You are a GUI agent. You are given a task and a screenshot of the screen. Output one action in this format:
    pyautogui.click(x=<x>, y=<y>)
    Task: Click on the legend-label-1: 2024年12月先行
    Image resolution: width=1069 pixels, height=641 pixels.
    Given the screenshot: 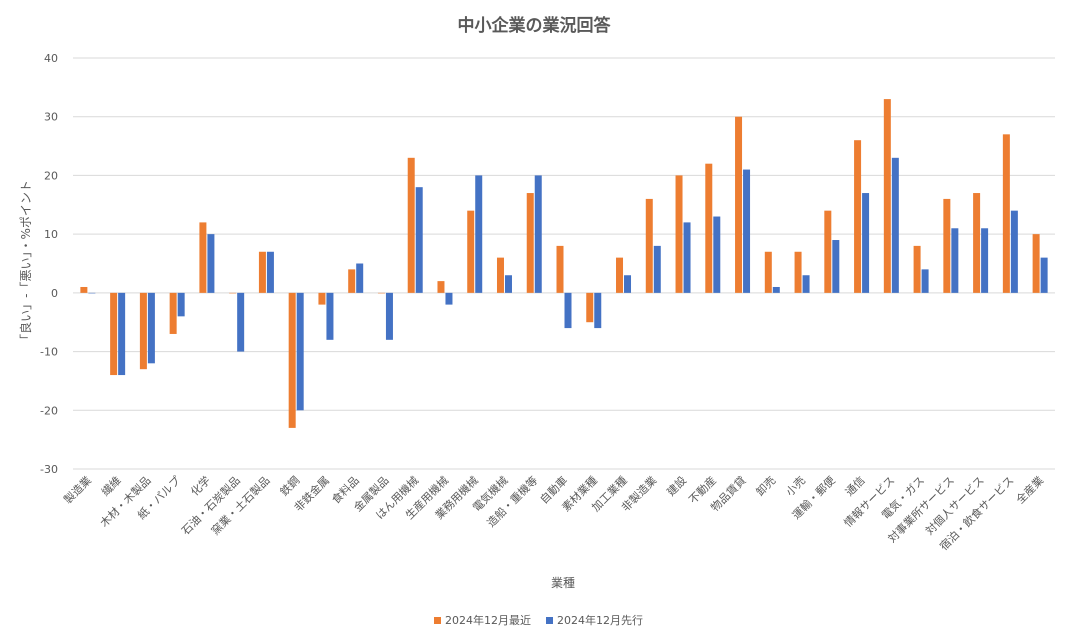 What is the action you would take?
    pyautogui.click(x=600, y=620)
    